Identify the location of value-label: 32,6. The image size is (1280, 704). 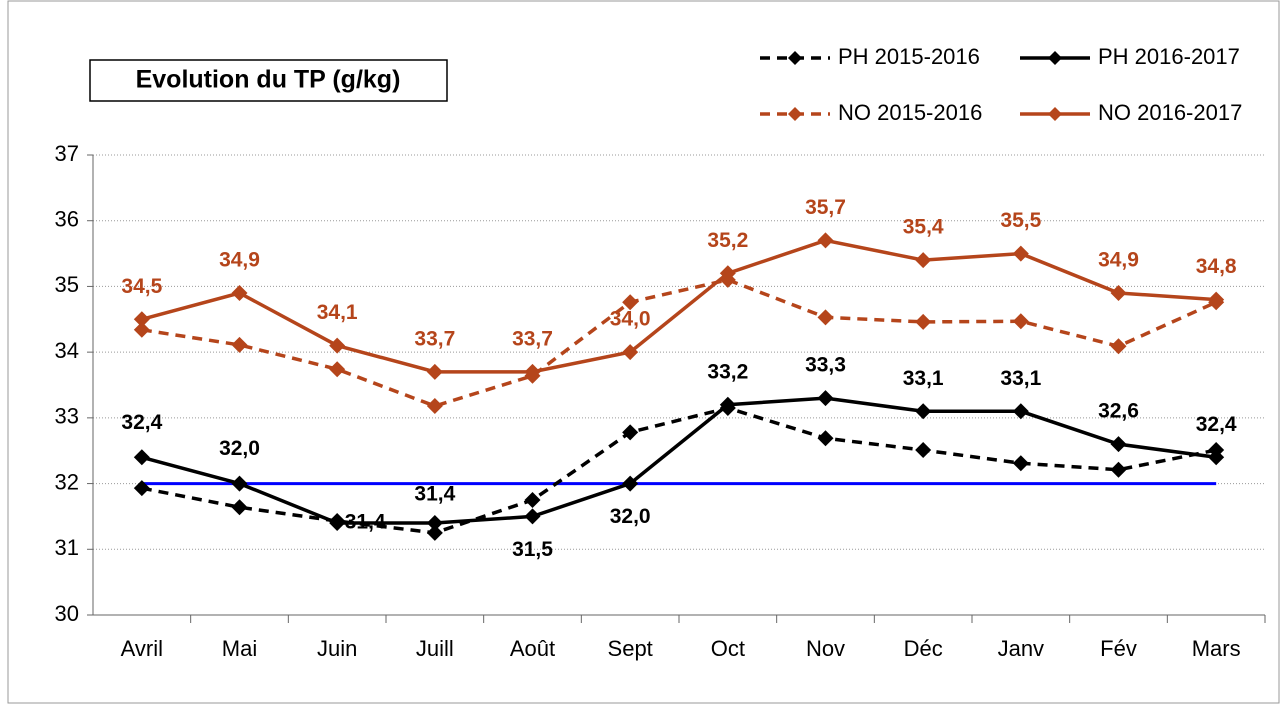
(1118, 411).